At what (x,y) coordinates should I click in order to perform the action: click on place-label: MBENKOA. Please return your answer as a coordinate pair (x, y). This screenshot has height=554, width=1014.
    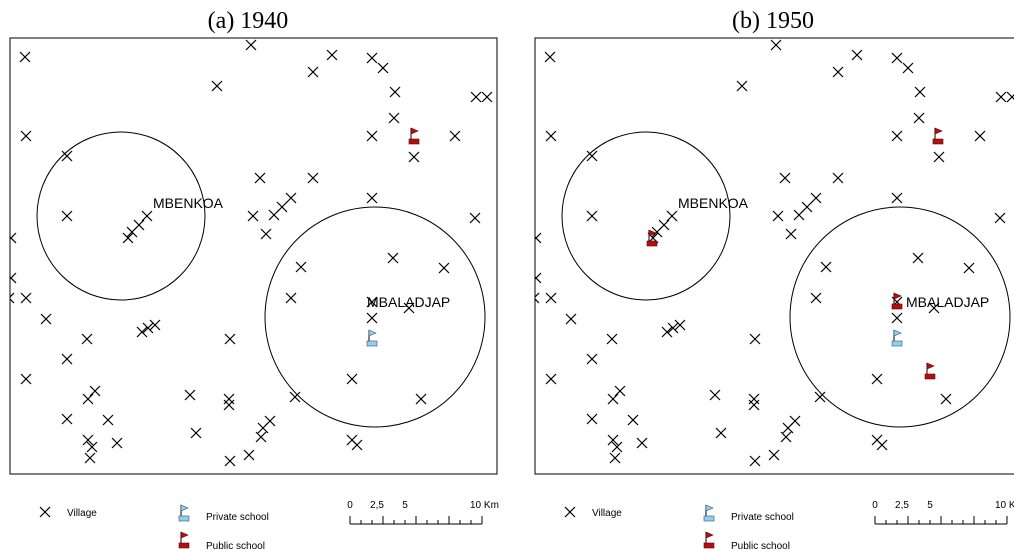
    Looking at the image, I should click on (188, 203).